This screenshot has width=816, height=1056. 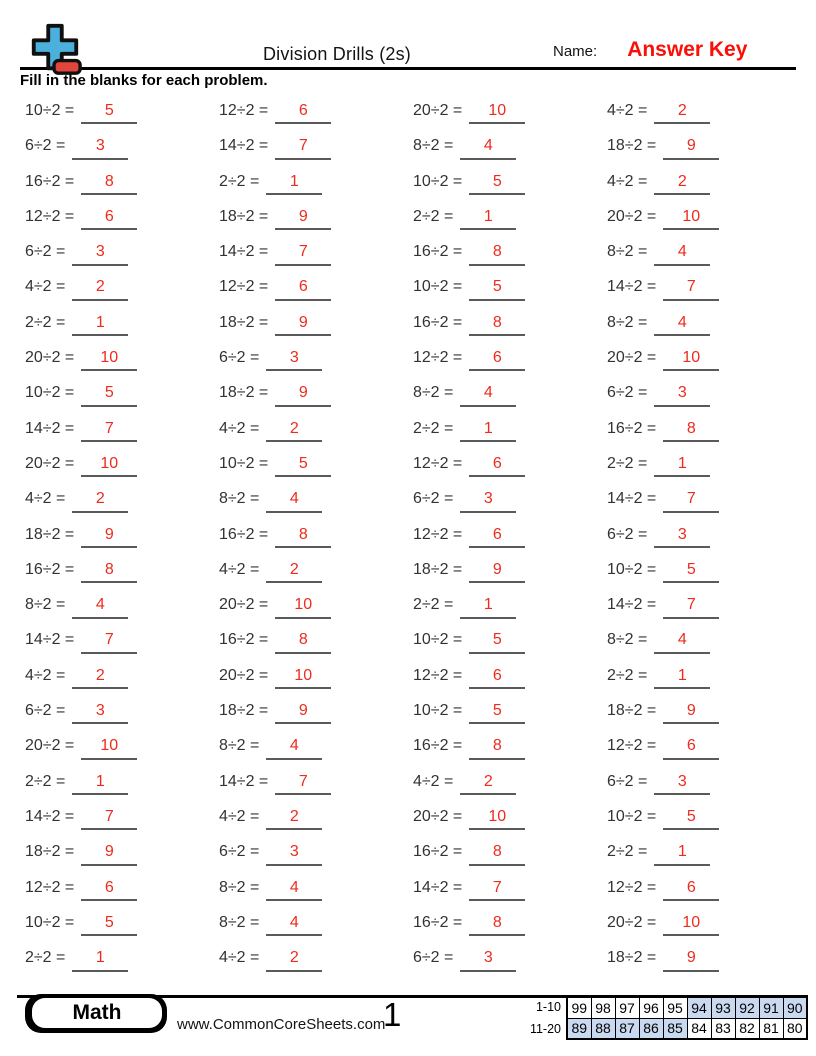 I want to click on minus-icon, so click(x=67, y=66).